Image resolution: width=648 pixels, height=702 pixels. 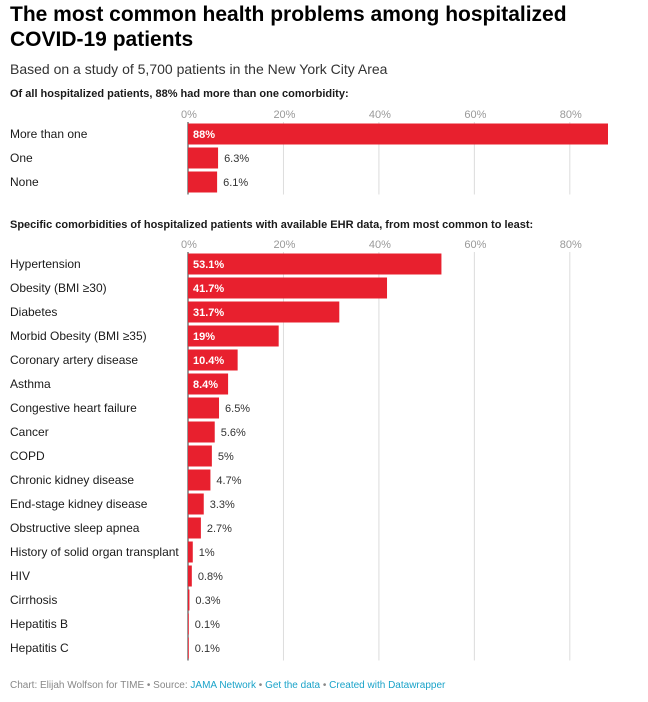 What do you see at coordinates (208, 289) in the screenshot?
I see `value-label: 41.7%` at bounding box center [208, 289].